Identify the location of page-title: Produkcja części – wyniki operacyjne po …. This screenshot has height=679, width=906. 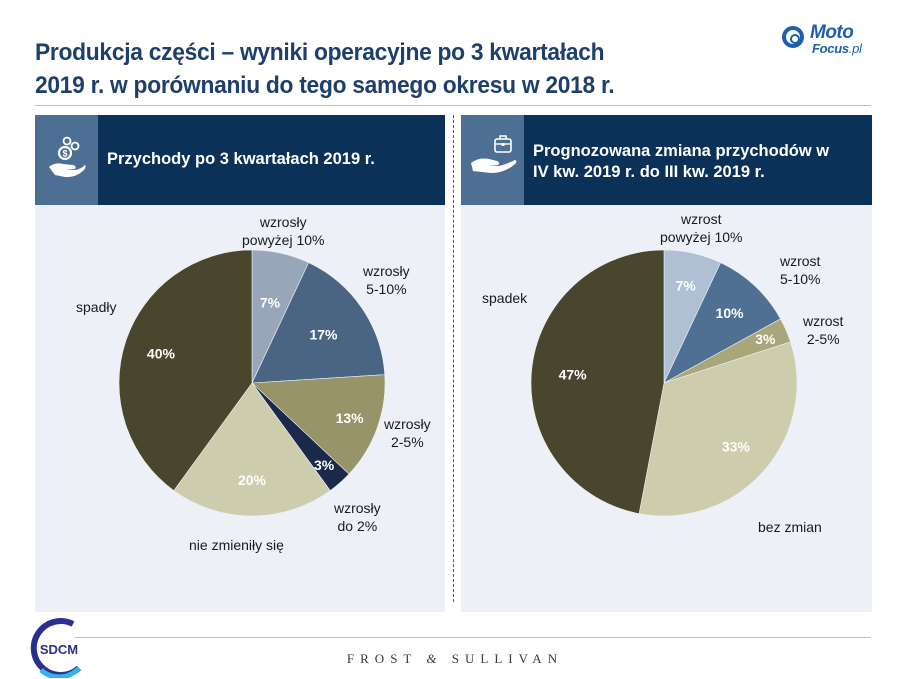
(370, 69).